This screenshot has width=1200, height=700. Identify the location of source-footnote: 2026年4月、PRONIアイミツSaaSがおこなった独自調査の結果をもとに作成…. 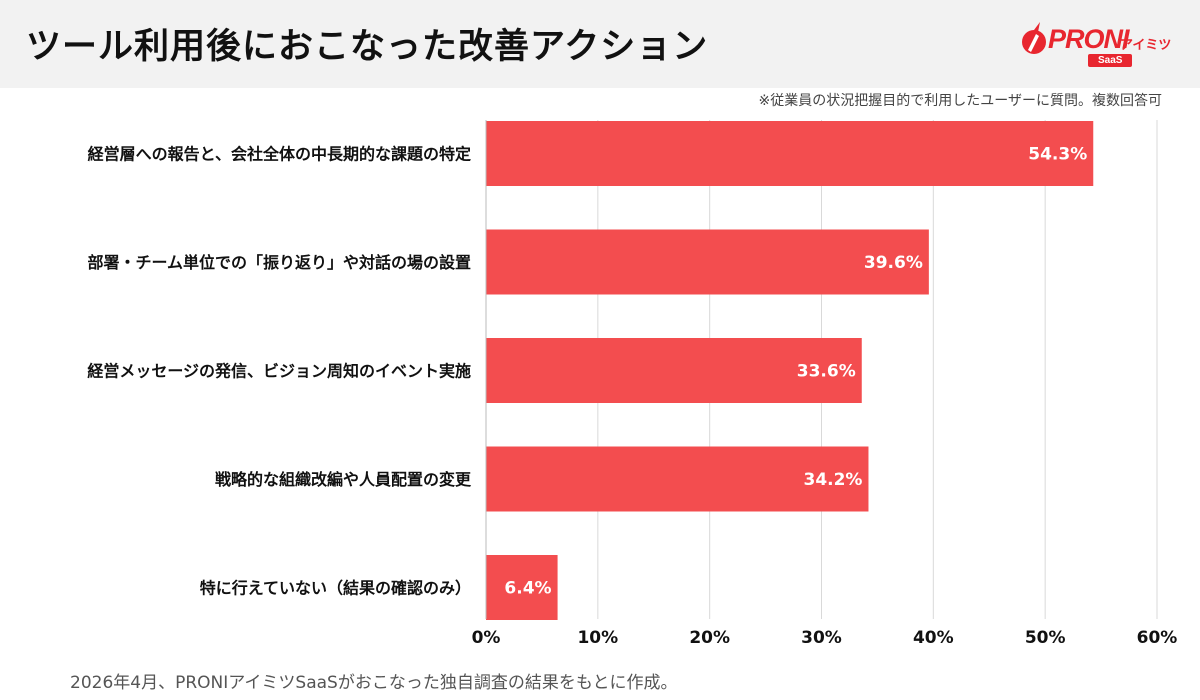
(374, 683).